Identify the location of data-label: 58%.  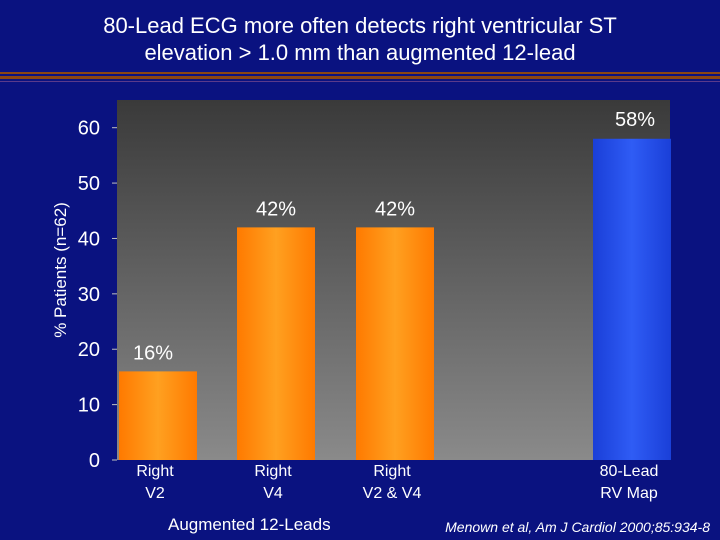
(635, 120).